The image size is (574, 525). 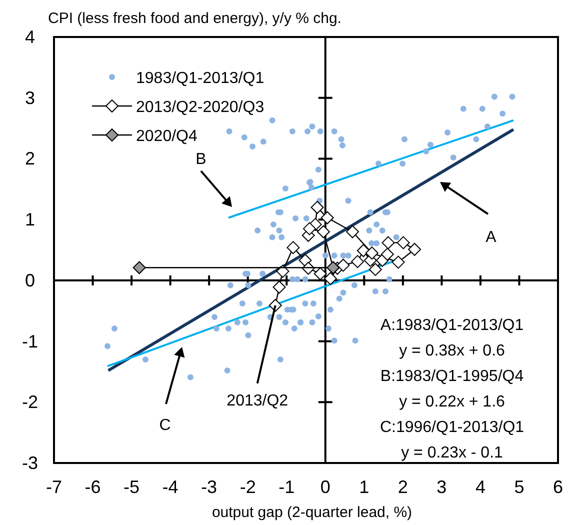 I want to click on y-tick-label: -3, so click(x=30, y=463).